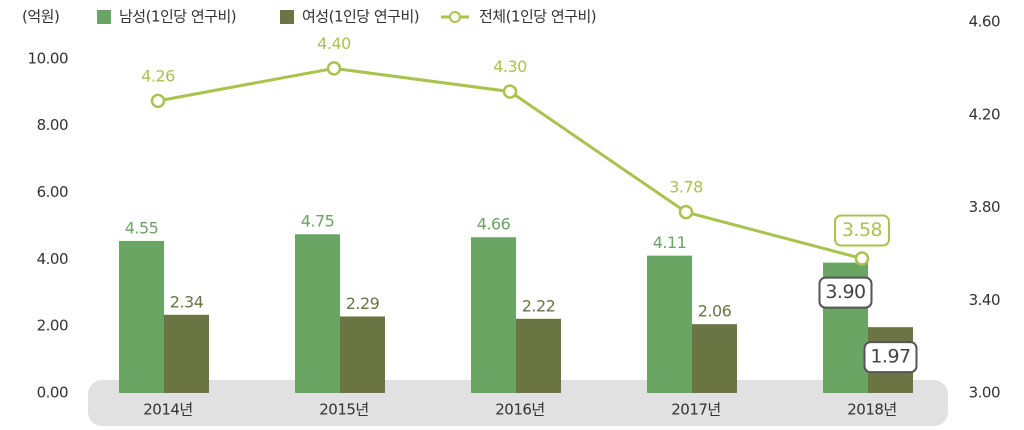 This screenshot has width=1024, height=430. I want to click on legend-label: 전체(1인당 연구비), so click(537, 17).